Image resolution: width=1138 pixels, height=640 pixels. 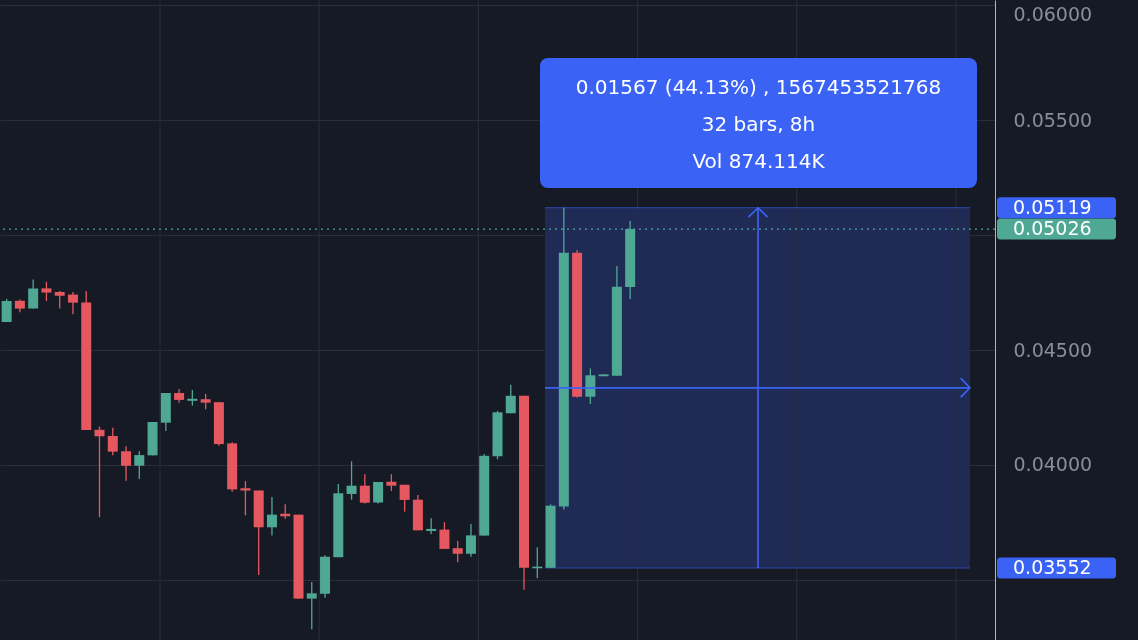 I want to click on callout: 0.01567 (44.13%) , 1567453521768 32 bars, 8h Vol 874.114K, so click(x=758, y=123).